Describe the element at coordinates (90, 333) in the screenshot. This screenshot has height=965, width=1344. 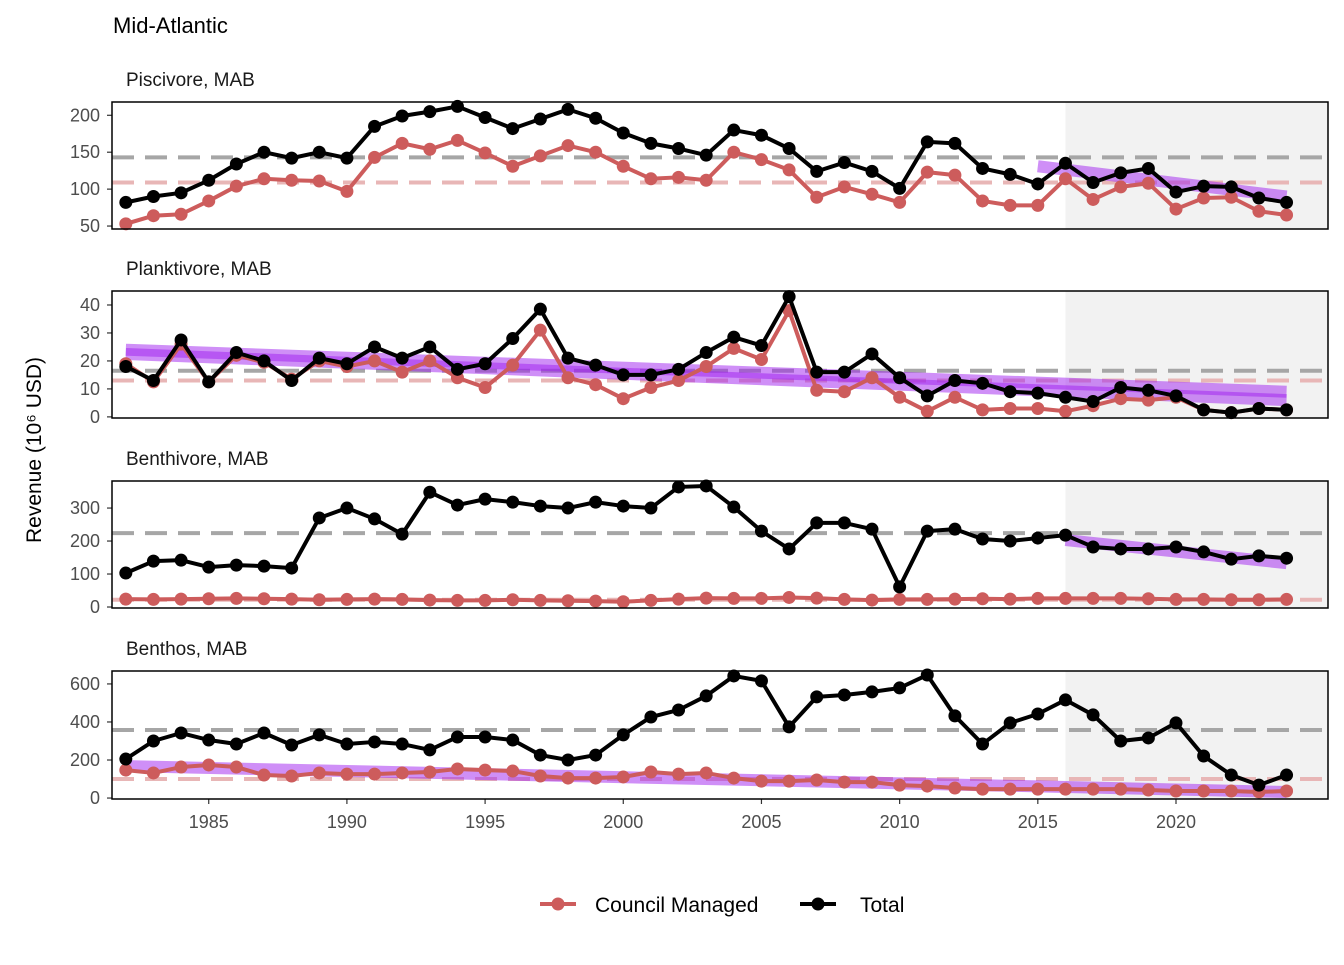
I see `y-tick-label: 30` at that location.